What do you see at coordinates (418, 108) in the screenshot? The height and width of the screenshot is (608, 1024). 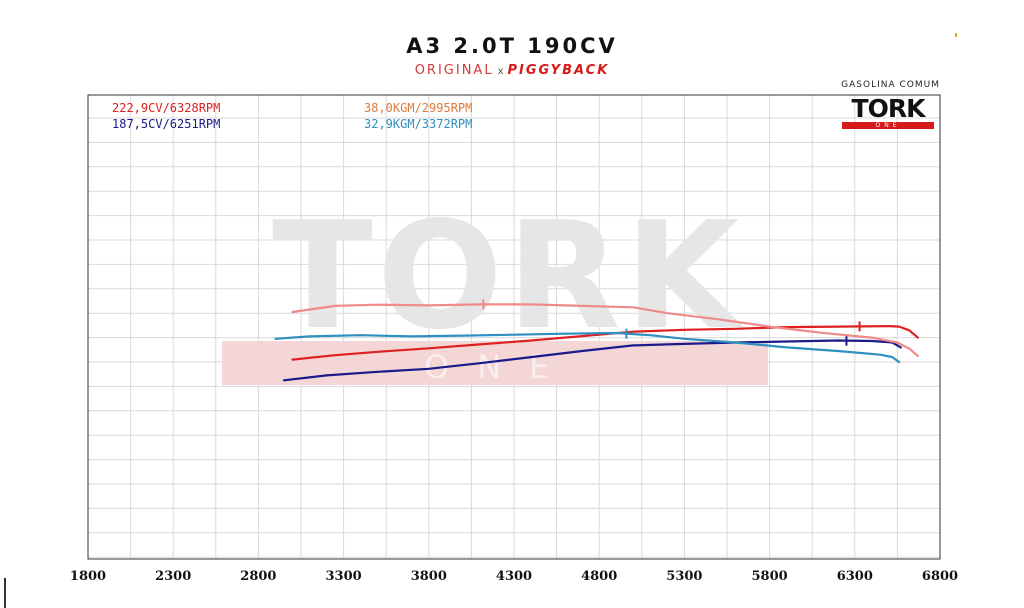 I see `legend-torque-piggyback: 38,0KGM/2995RPM` at bounding box center [418, 108].